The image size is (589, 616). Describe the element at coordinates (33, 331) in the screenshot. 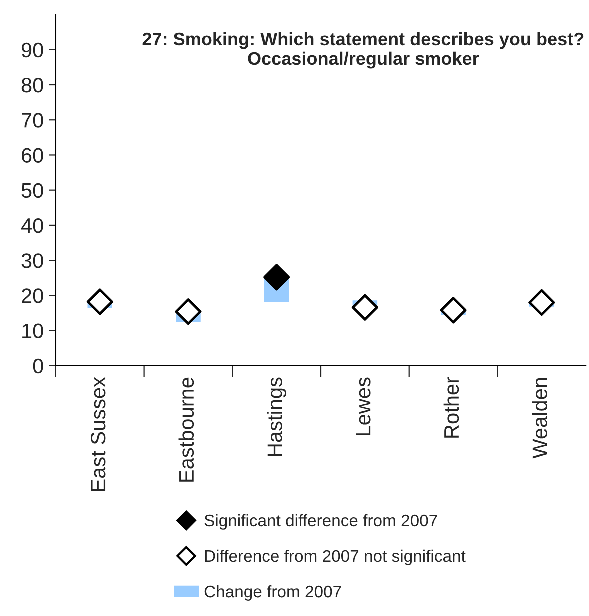

I see `y-tick-label: 10` at that location.